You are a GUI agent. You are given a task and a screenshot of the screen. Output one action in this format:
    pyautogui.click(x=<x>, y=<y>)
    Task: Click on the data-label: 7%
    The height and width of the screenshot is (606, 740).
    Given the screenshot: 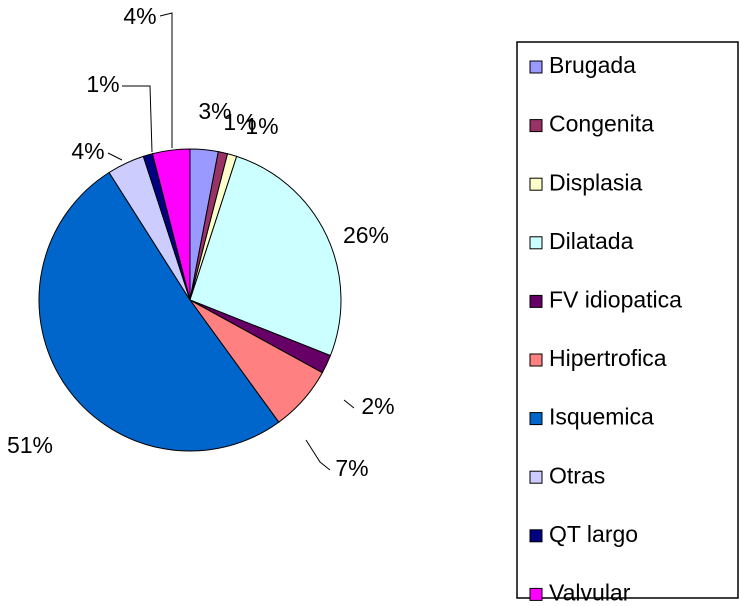 What is the action you would take?
    pyautogui.click(x=351, y=468)
    